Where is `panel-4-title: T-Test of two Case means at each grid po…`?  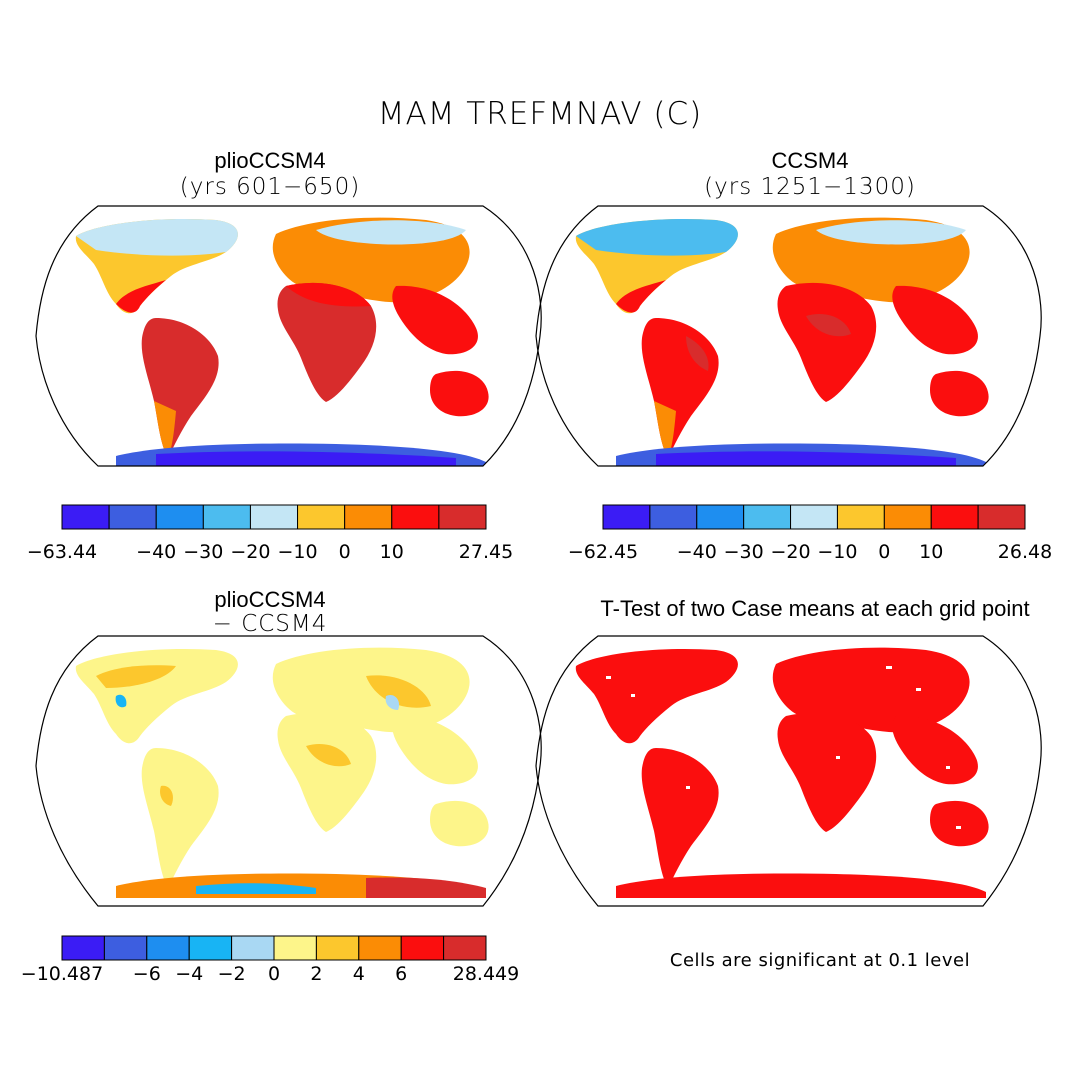
panel-4-title: T-Test of two Case means at each grid po… is located at coordinates (815, 608).